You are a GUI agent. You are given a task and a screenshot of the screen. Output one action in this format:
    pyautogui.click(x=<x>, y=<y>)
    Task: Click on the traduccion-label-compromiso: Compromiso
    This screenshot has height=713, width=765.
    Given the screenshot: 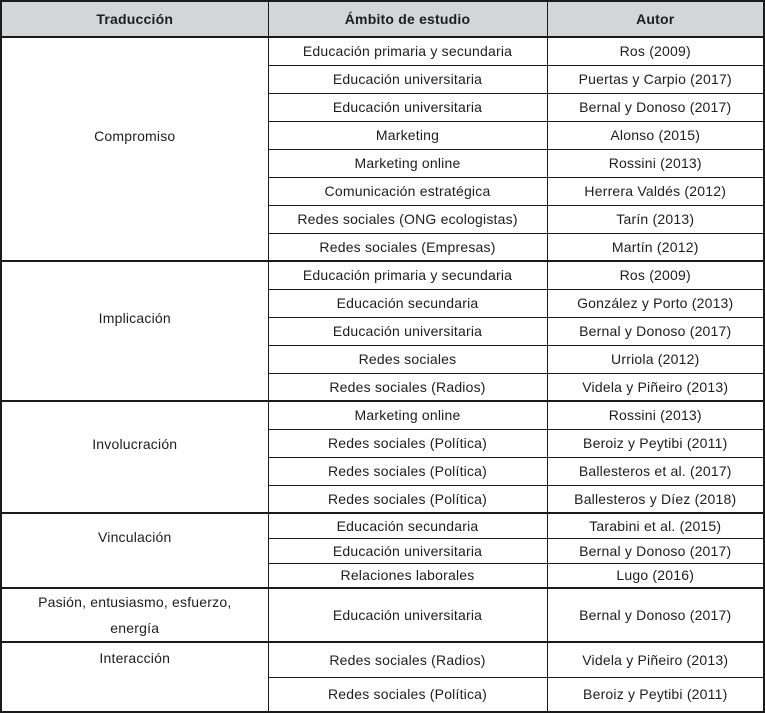 What is the action you would take?
    pyautogui.click(x=134, y=149)
    